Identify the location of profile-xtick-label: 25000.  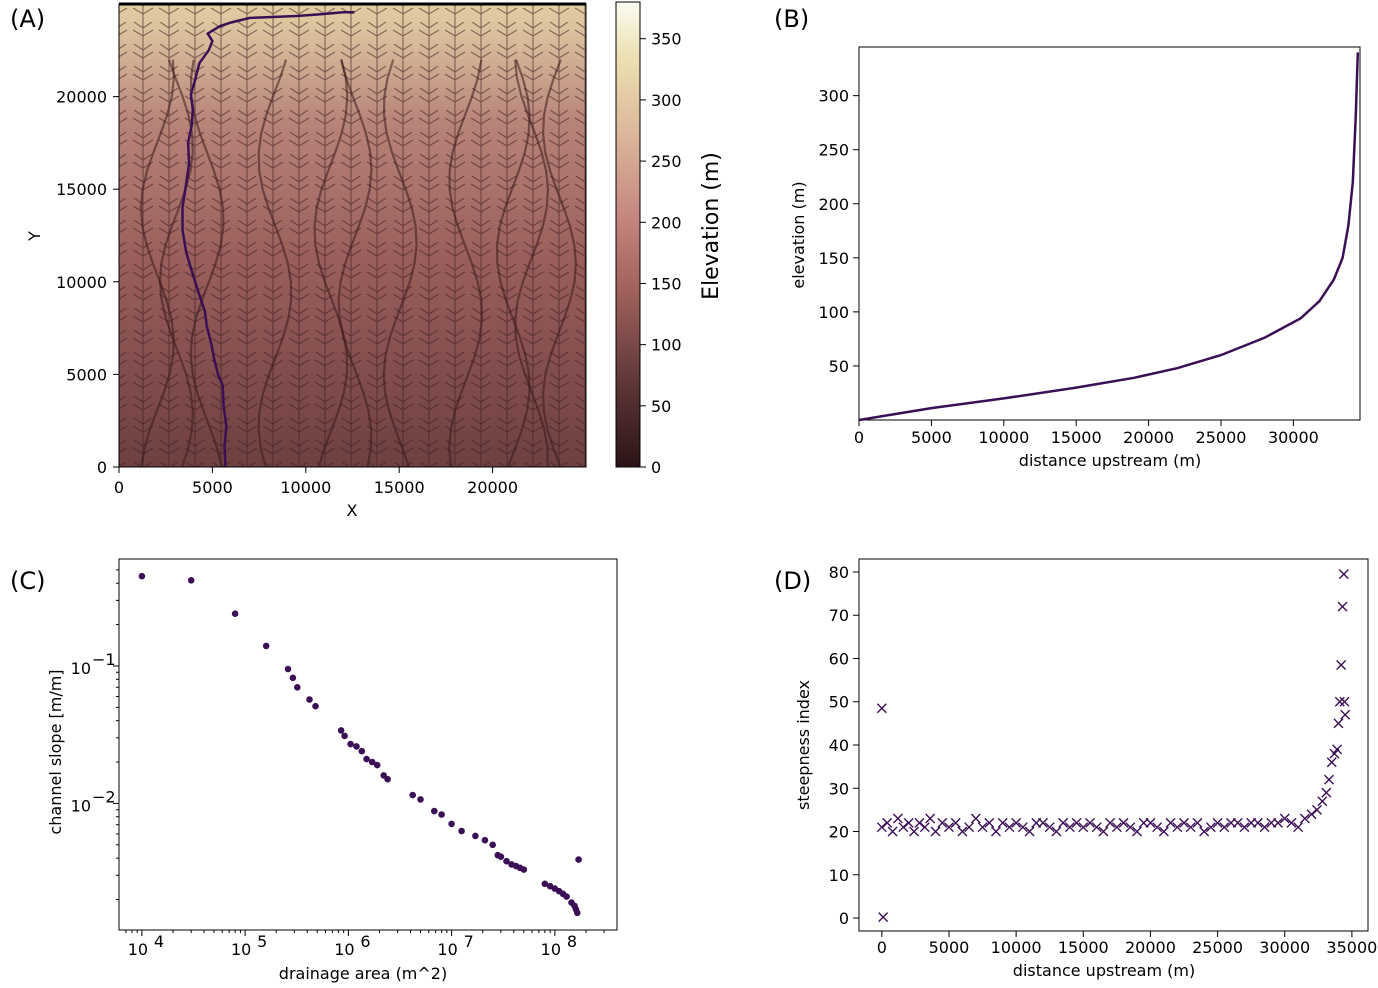
(1221, 437).